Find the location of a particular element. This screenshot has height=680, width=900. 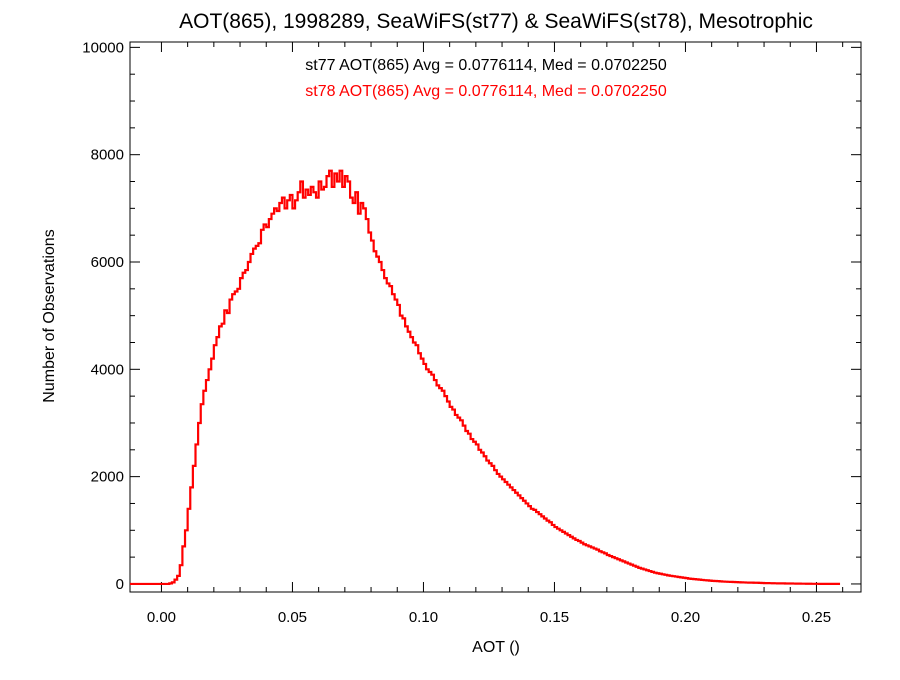

y-axis-label: Number of Observations is located at coordinates (49, 315).